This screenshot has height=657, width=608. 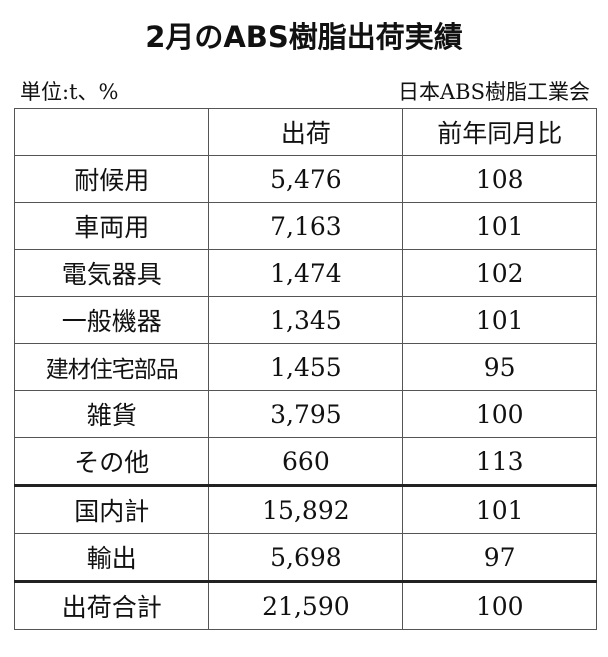 I want to click on row-label: 雑貨, so click(x=111, y=414).